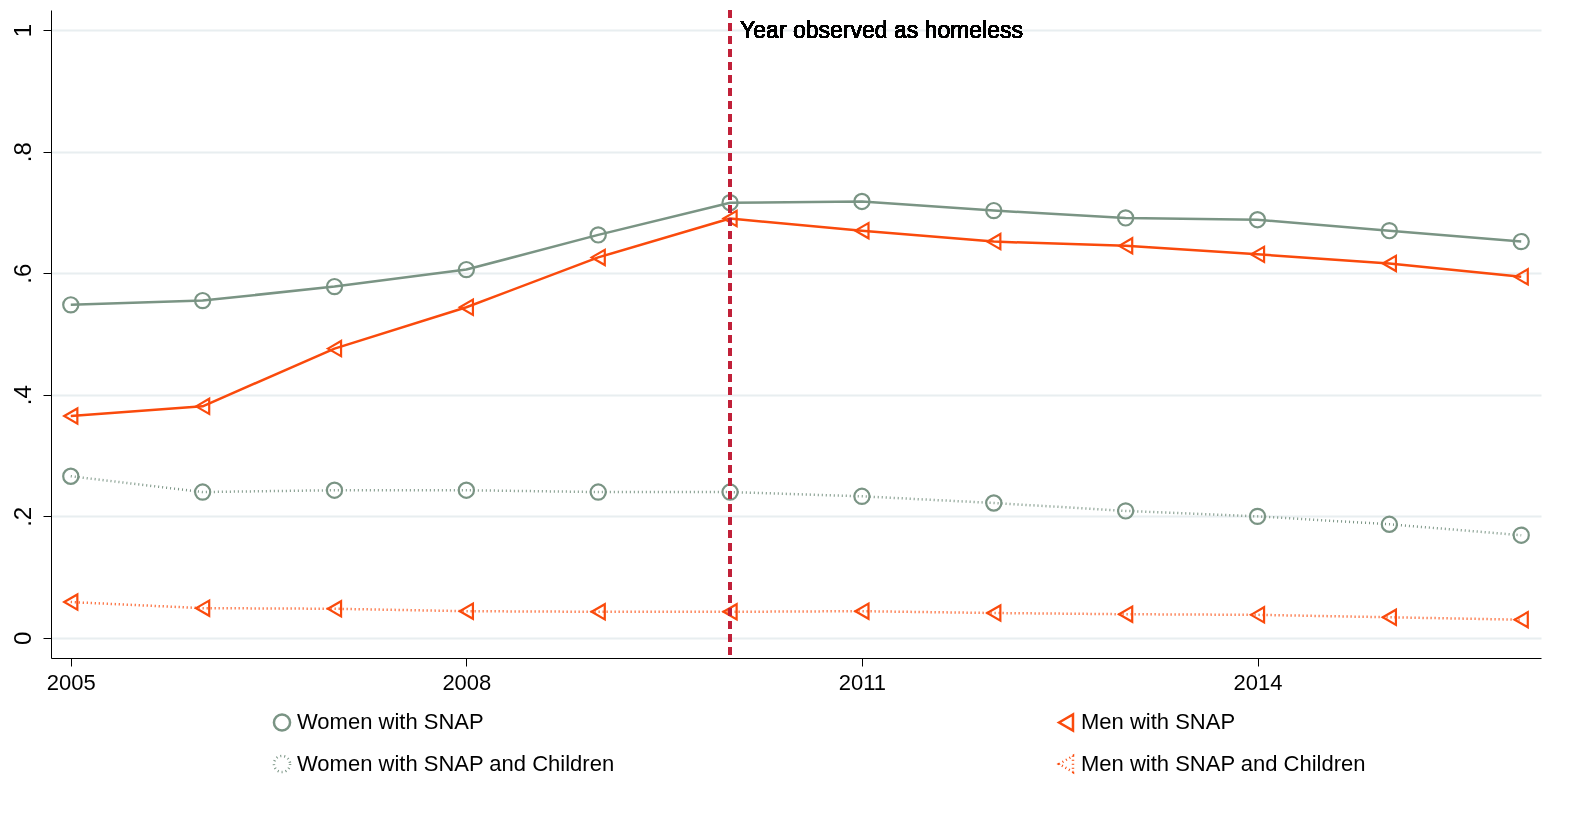 This screenshot has width=1571, height=816. What do you see at coordinates (22, 30) in the screenshot?
I see `y-tick-label: 1` at bounding box center [22, 30].